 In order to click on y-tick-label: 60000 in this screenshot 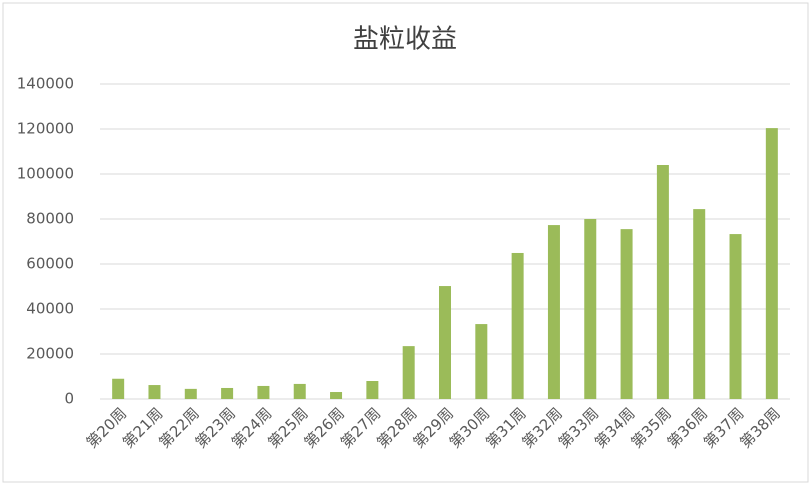, I will do `click(50, 264)`.